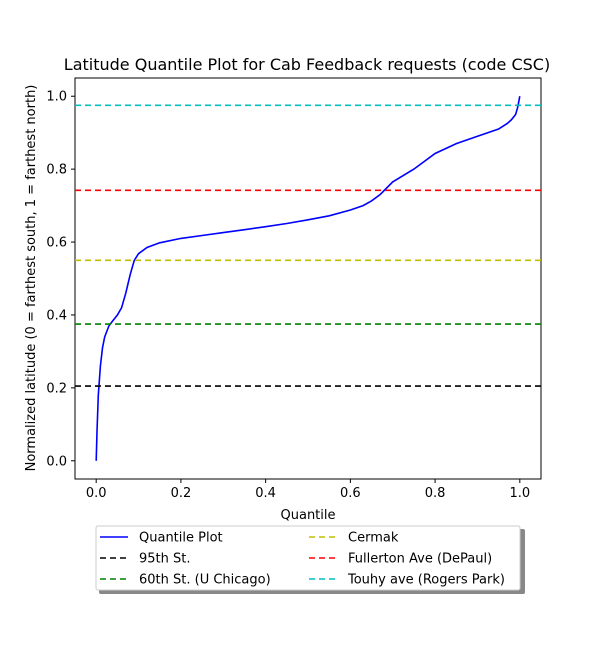 This screenshot has height=650, width=600. I want to click on x-tick-label: 0.4, so click(265, 493).